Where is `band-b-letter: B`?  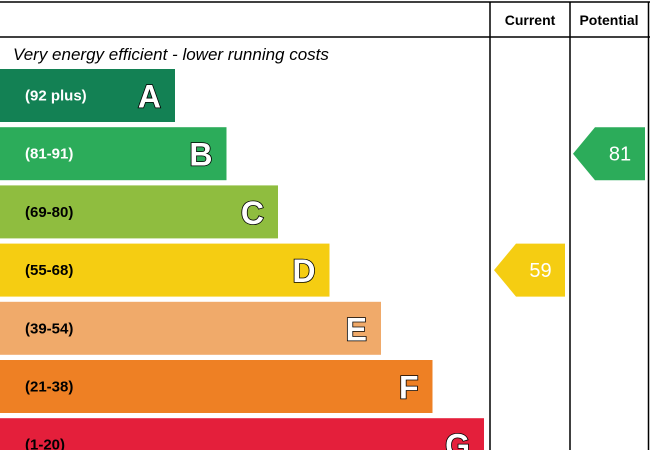
band-b-letter: B is located at coordinates (200, 155).